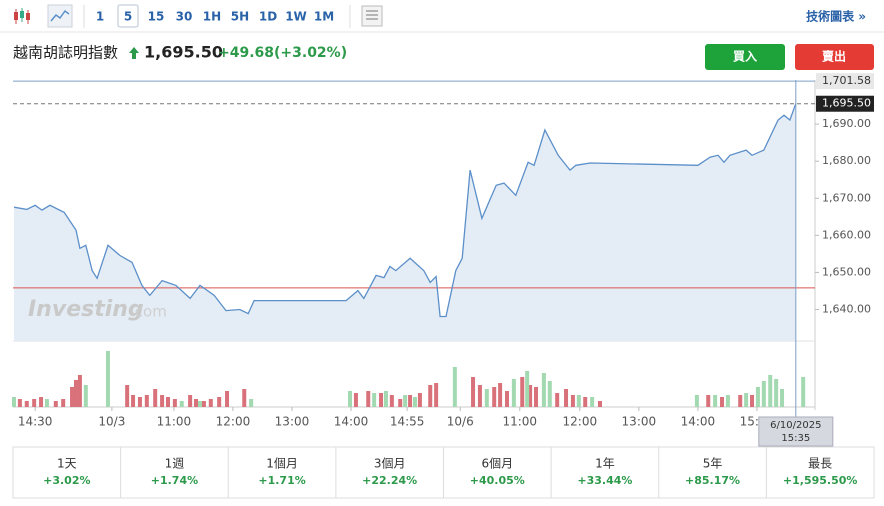 The image size is (884, 506). Describe the element at coordinates (281, 480) in the screenshot. I see `period-change: +1.71%` at that location.